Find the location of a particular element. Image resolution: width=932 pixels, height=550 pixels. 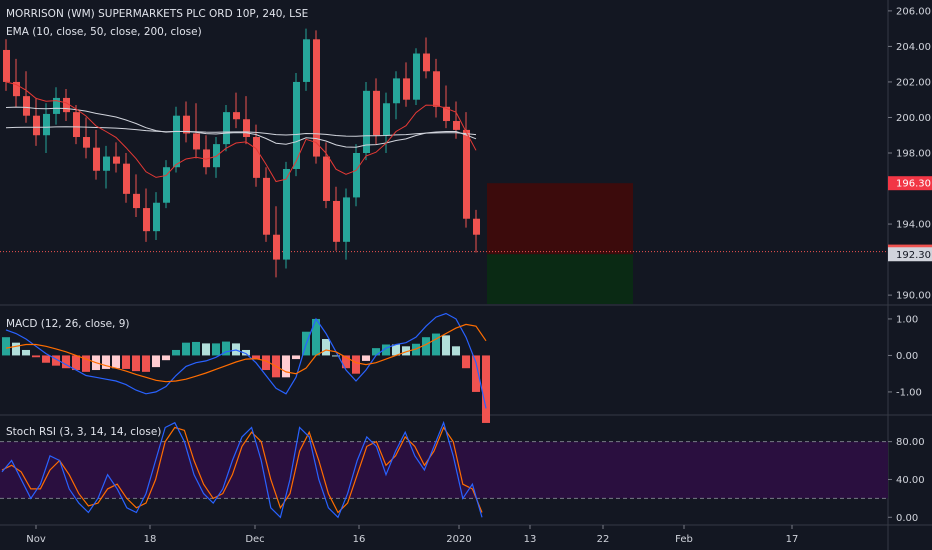

macd-line is located at coordinates (246, 360).